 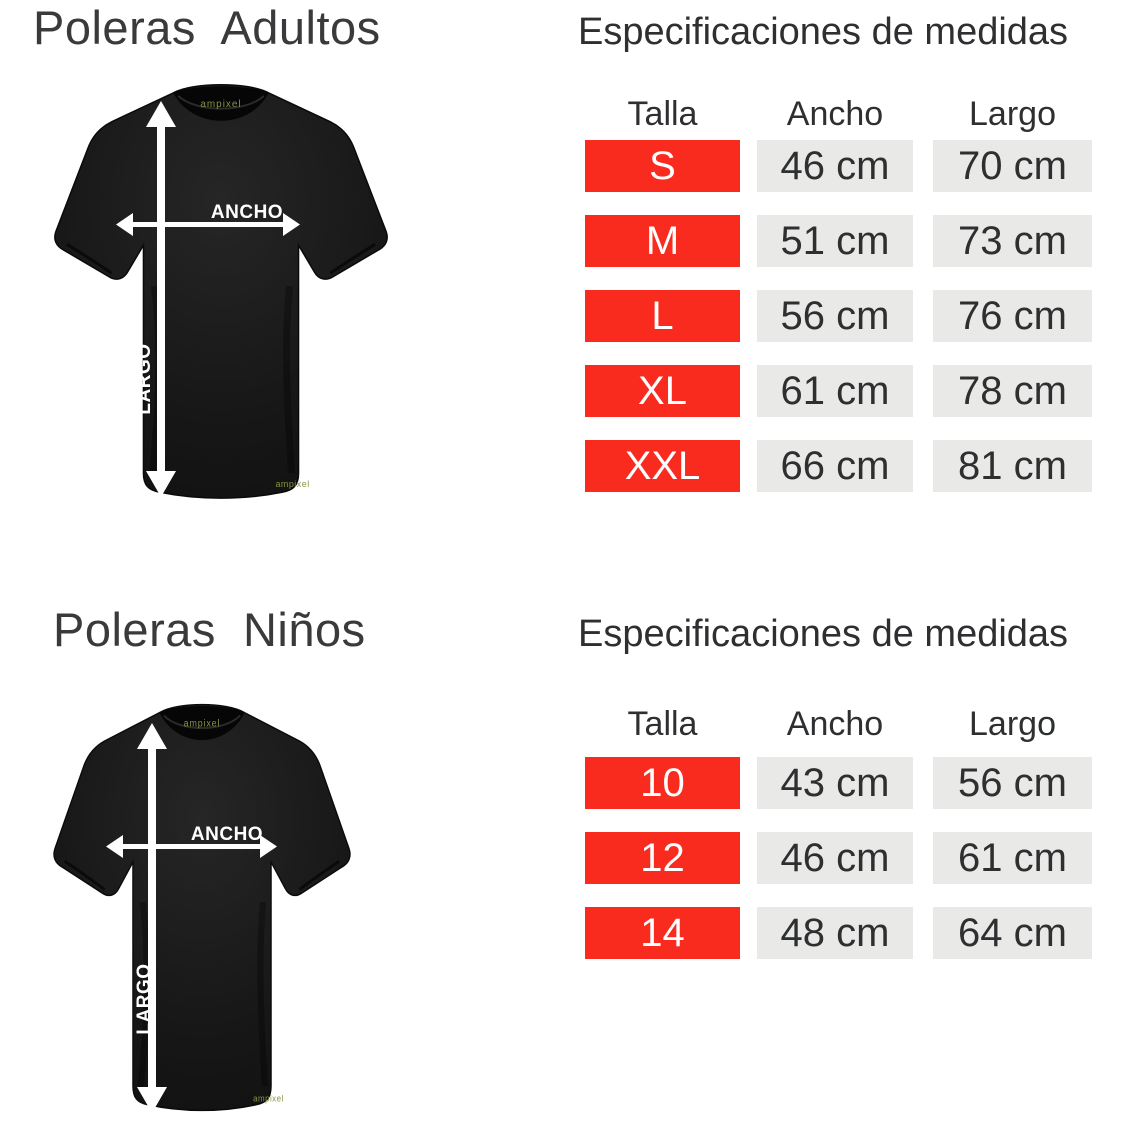 What do you see at coordinates (662, 783) in the screenshot?
I see `size-cell: 10` at bounding box center [662, 783].